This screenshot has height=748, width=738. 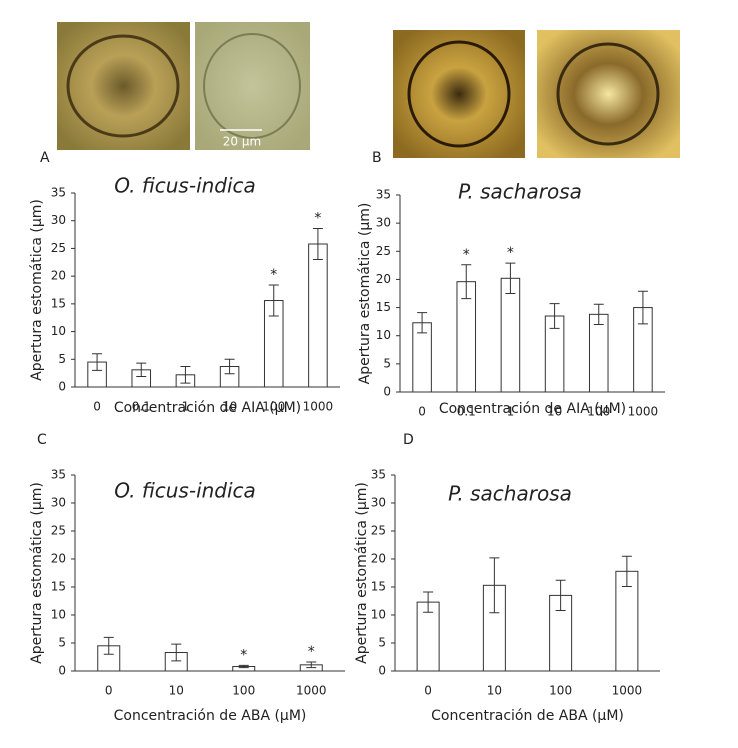 I want to click on x-axis-label: Concentración de ABA (µM), so click(x=210, y=716).